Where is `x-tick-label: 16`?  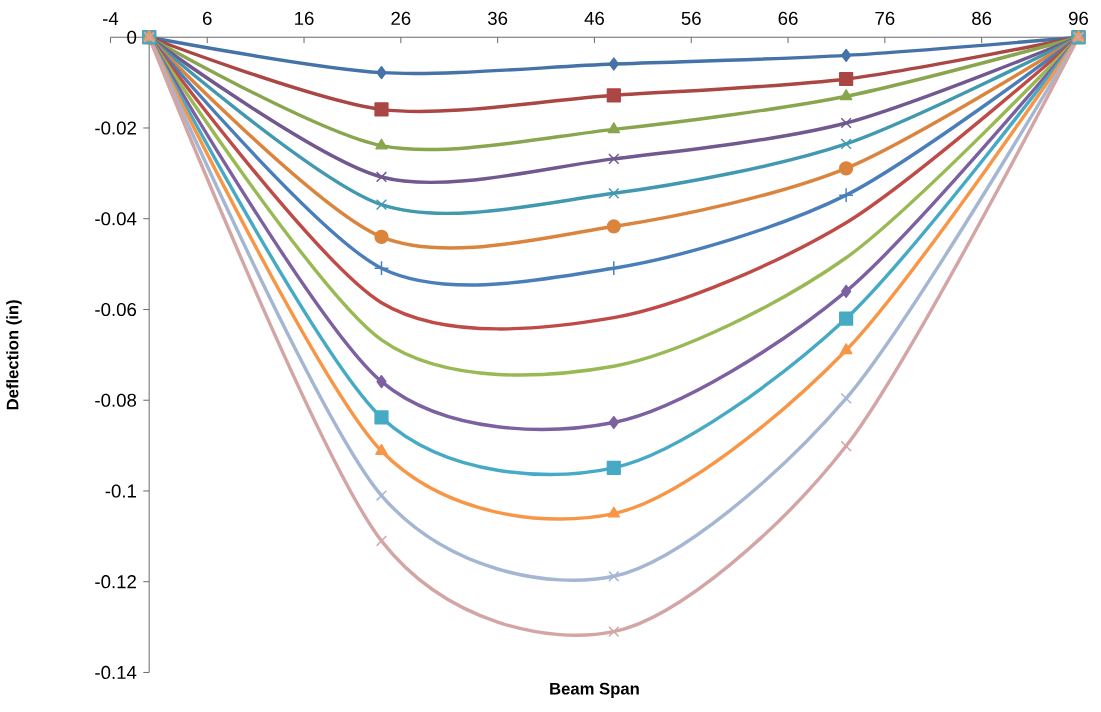
x-tick-label: 16 is located at coordinates (304, 18).